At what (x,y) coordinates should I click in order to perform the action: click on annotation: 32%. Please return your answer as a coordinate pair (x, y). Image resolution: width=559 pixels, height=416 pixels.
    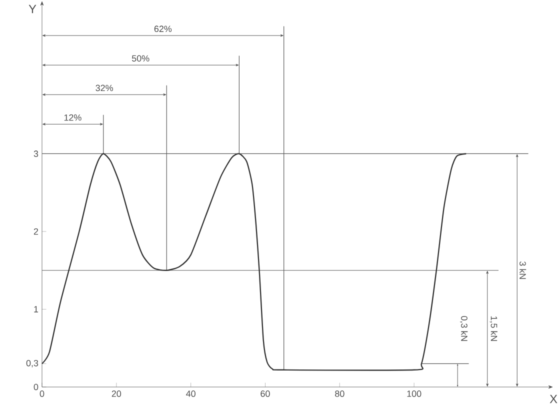
    Looking at the image, I should click on (104, 88).